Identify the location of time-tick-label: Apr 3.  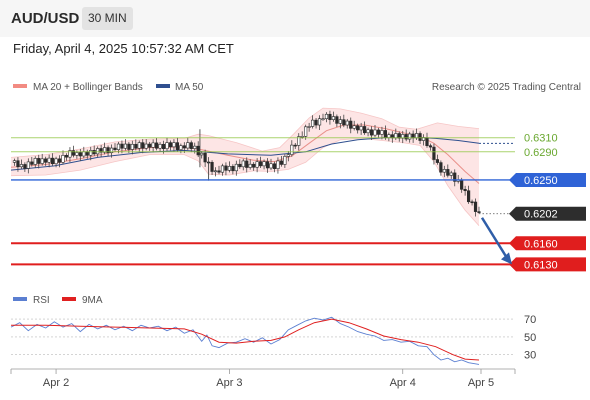
(229, 383).